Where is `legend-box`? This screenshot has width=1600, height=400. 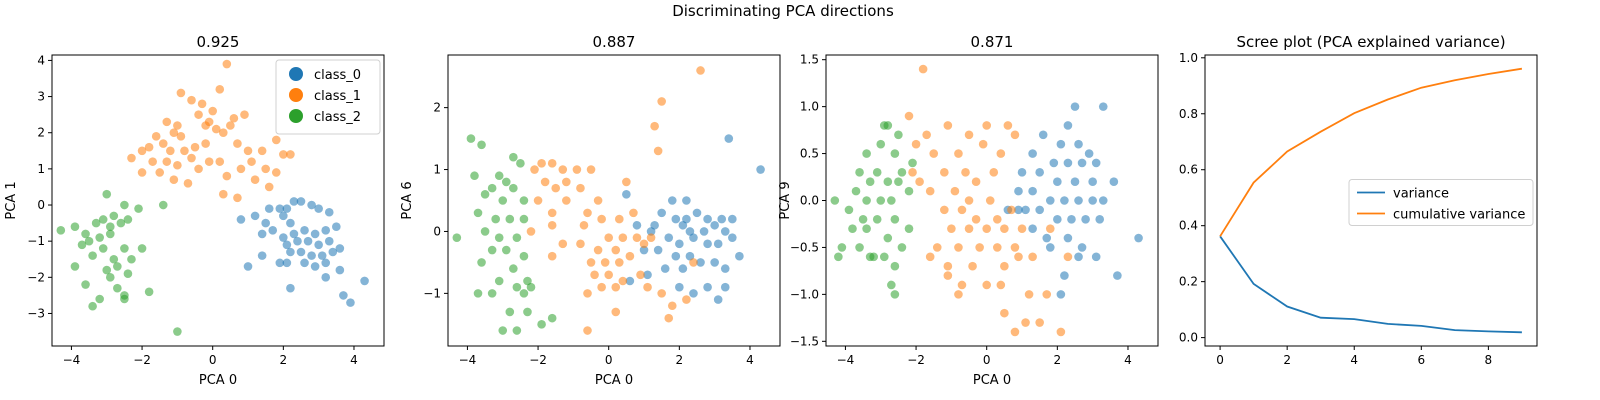 legend-box is located at coordinates (1441, 202).